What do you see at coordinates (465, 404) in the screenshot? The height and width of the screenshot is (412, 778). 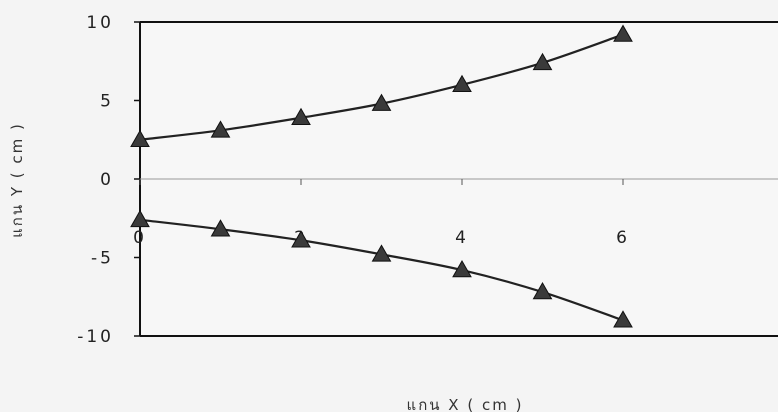 I see `x-axis-title: แกน X ( cm )` at bounding box center [465, 404].